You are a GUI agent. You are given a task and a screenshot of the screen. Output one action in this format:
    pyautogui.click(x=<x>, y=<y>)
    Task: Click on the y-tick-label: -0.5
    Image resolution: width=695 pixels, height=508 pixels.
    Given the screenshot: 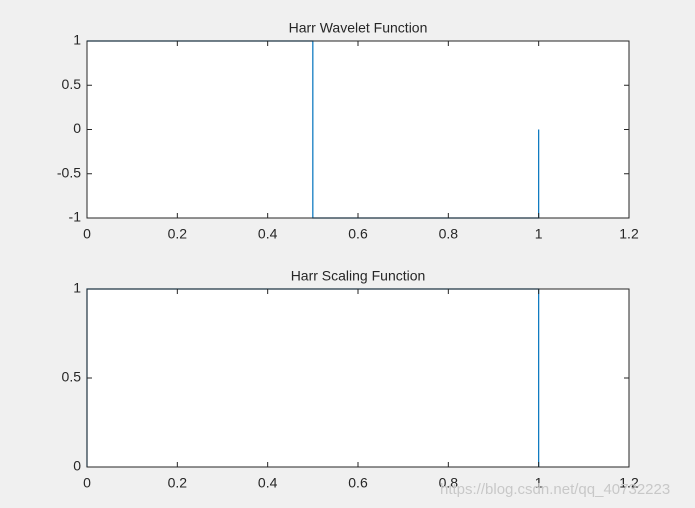 What is the action you would take?
    pyautogui.click(x=69, y=172)
    